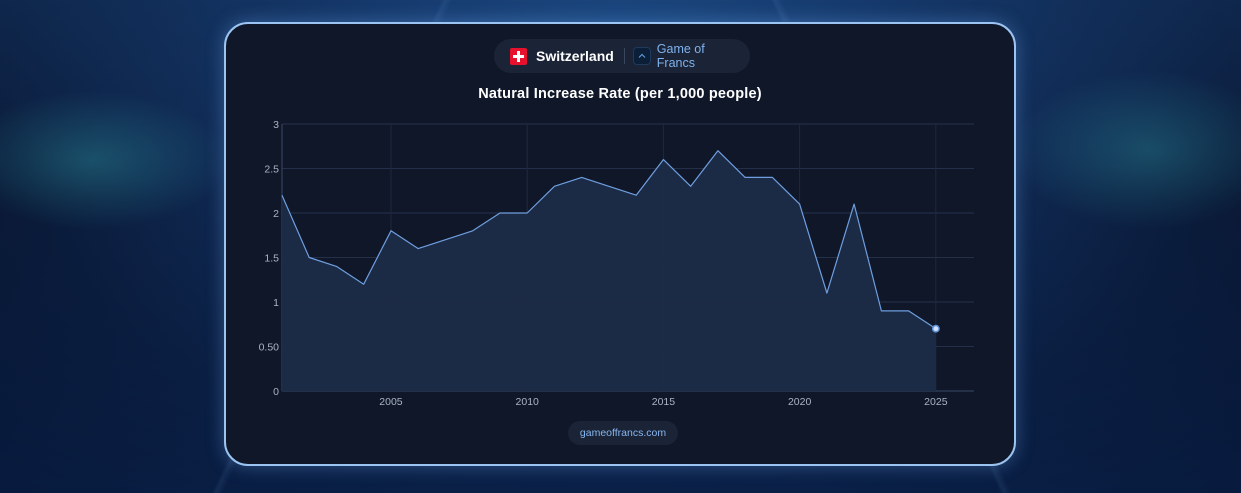 This screenshot has width=1241, height=493. Describe the element at coordinates (276, 214) in the screenshot. I see `y-tick-label: 2` at that location.